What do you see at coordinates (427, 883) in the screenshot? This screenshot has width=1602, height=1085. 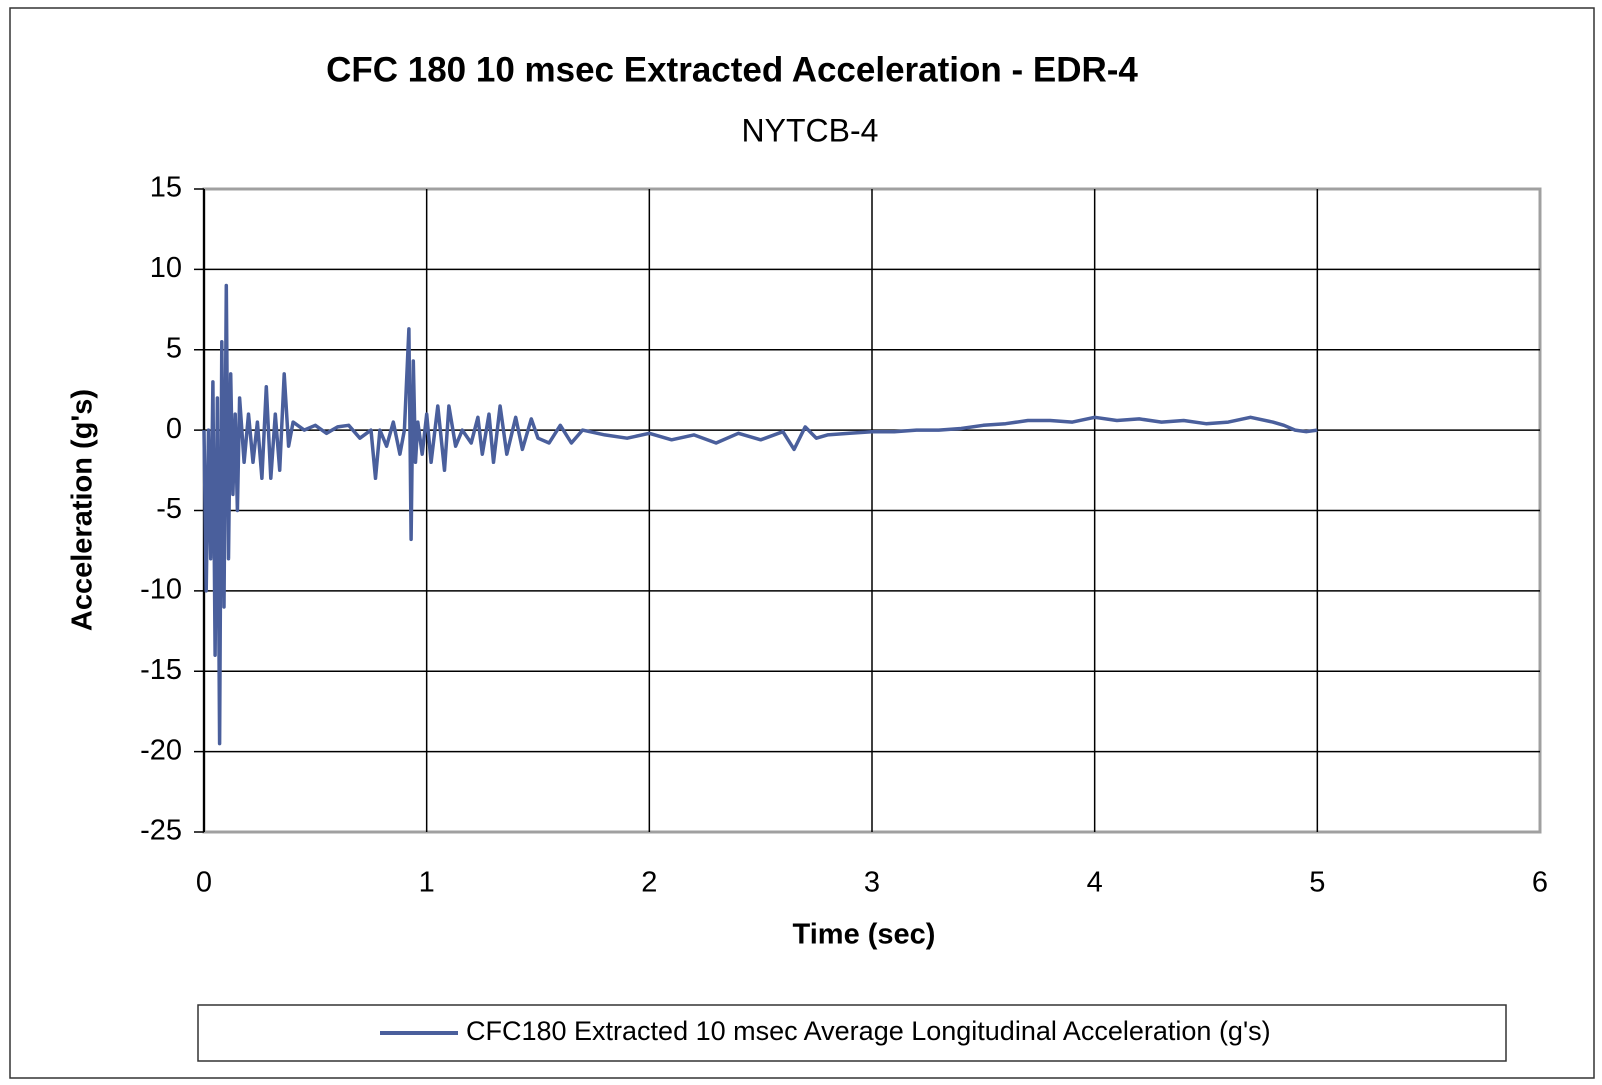 I see `x-tick-label: 1` at bounding box center [427, 883].